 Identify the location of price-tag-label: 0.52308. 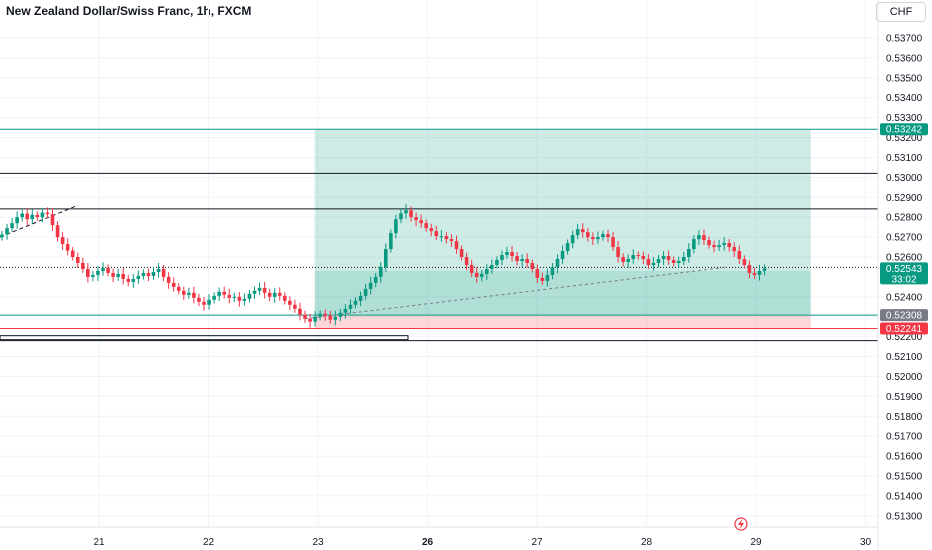
(904, 316).